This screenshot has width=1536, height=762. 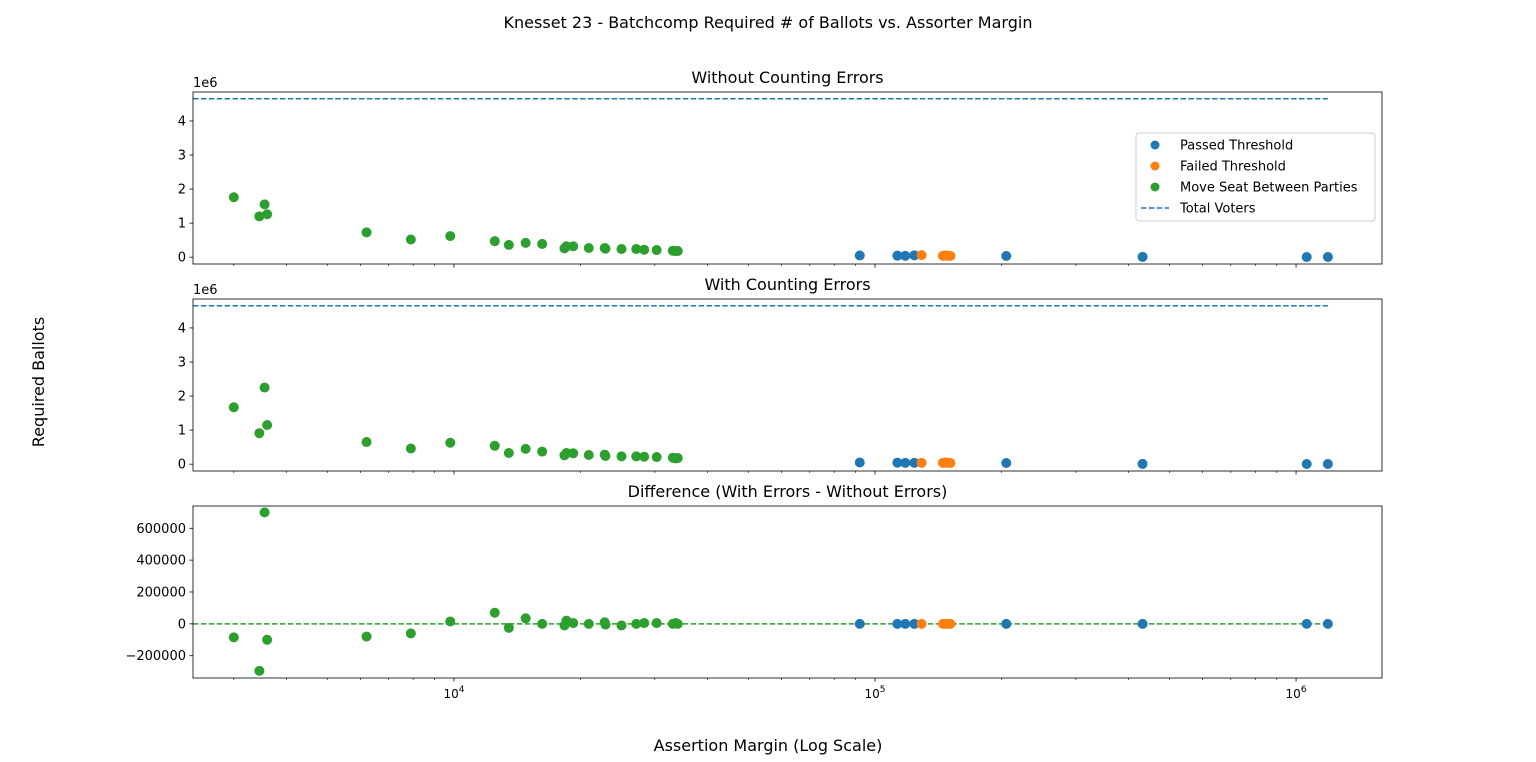 What do you see at coordinates (1233, 167) in the screenshot?
I see `legend-label: Failed Threshold` at bounding box center [1233, 167].